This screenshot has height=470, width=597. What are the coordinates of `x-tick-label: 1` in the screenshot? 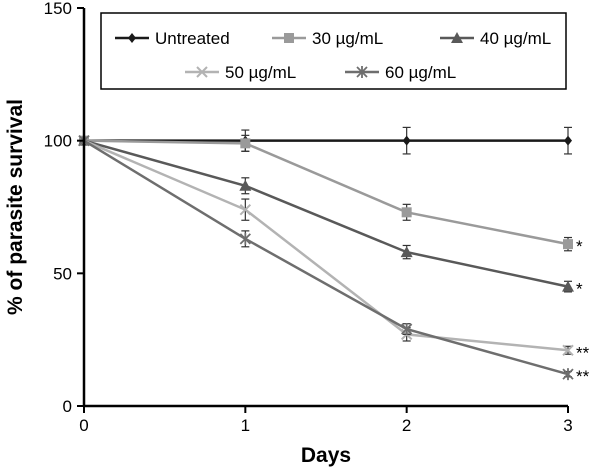 It's located at (245, 425).